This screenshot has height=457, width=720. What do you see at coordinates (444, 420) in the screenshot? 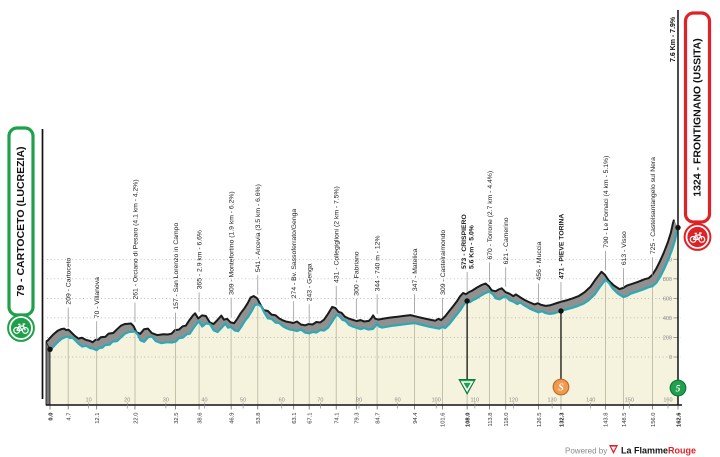
I see `km-label: 101.6` at bounding box center [444, 420].